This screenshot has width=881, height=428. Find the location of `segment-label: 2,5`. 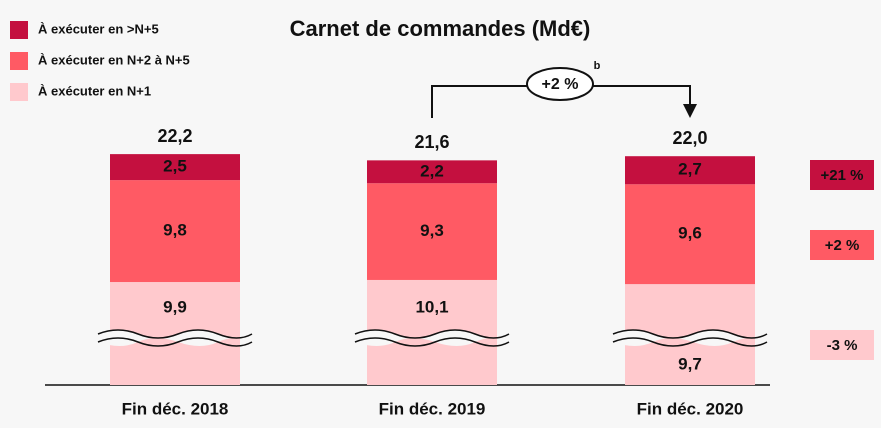

segment-label: 2,5 is located at coordinates (175, 166).